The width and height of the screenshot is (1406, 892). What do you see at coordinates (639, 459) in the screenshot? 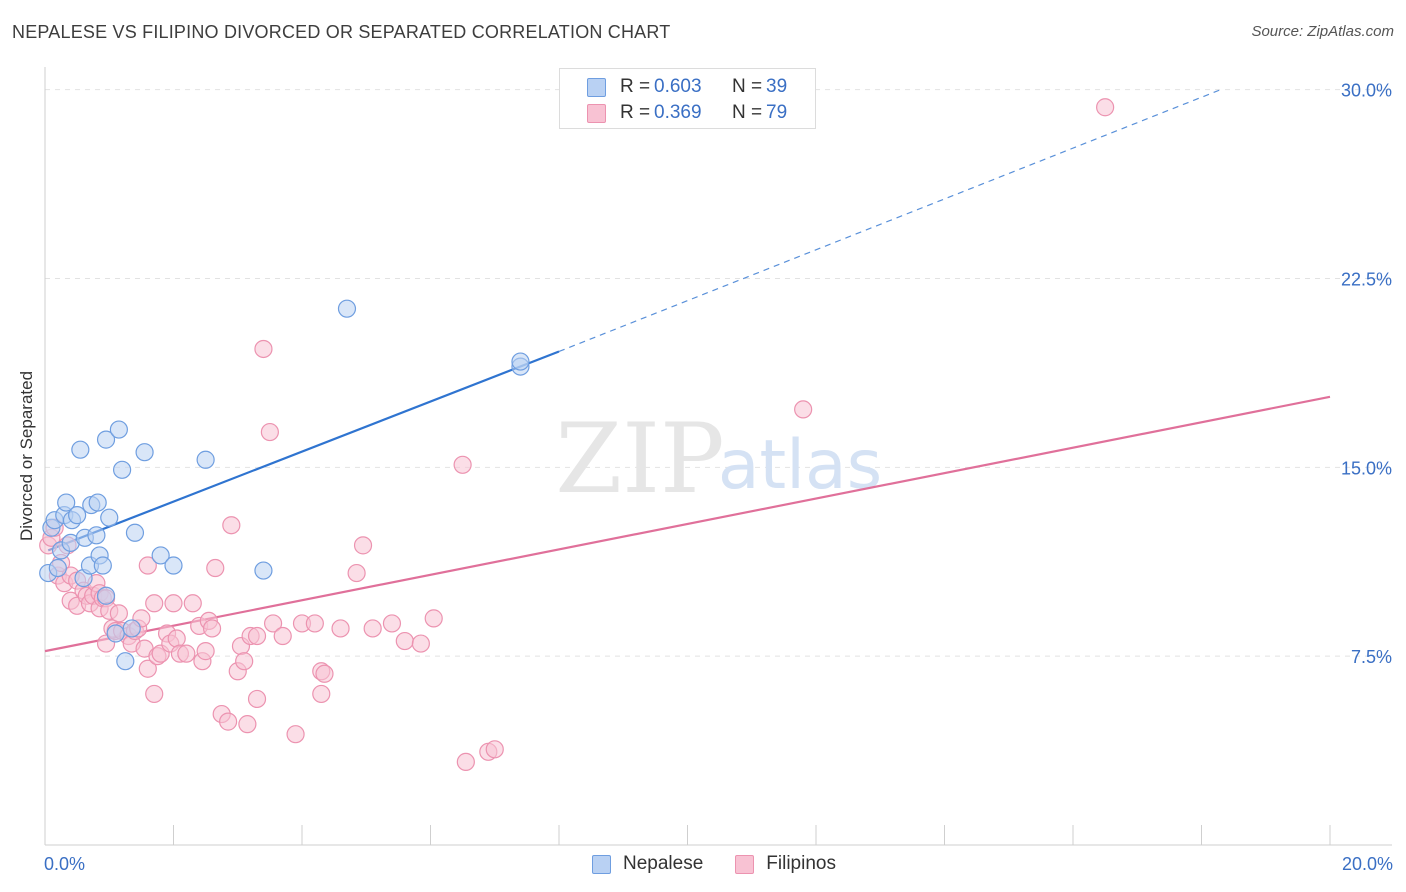
I see `watermark-zip: ZIP` at bounding box center [639, 459].